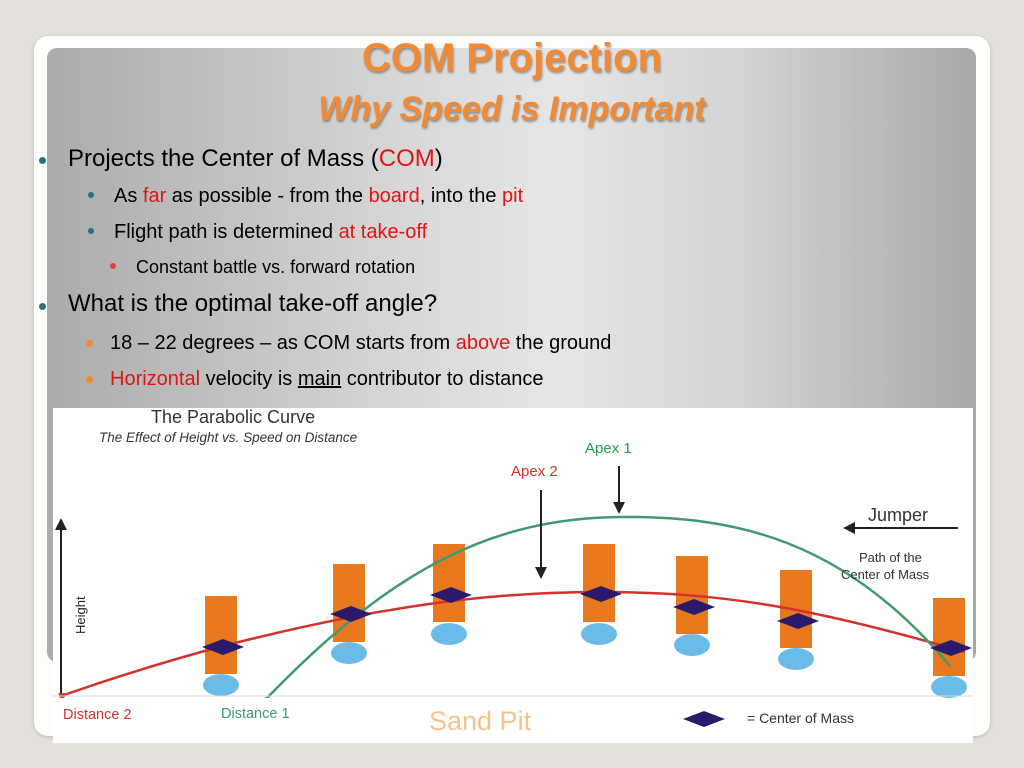  Describe the element at coordinates (480, 721) in the screenshot. I see `sand-pit-label: Sand Pit` at that location.